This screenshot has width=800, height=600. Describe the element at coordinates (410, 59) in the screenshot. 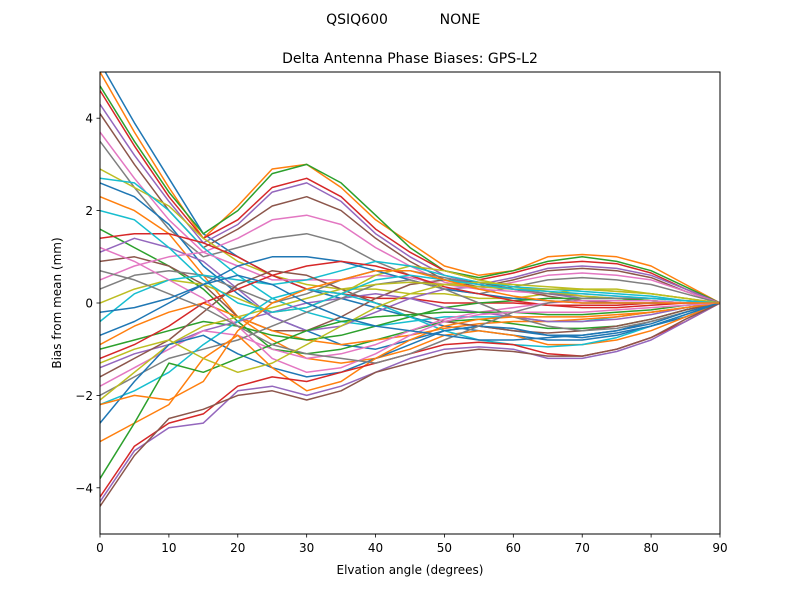

I see `chart-title: Delta Antenna Phase Biases: GPS-L2` at that location.